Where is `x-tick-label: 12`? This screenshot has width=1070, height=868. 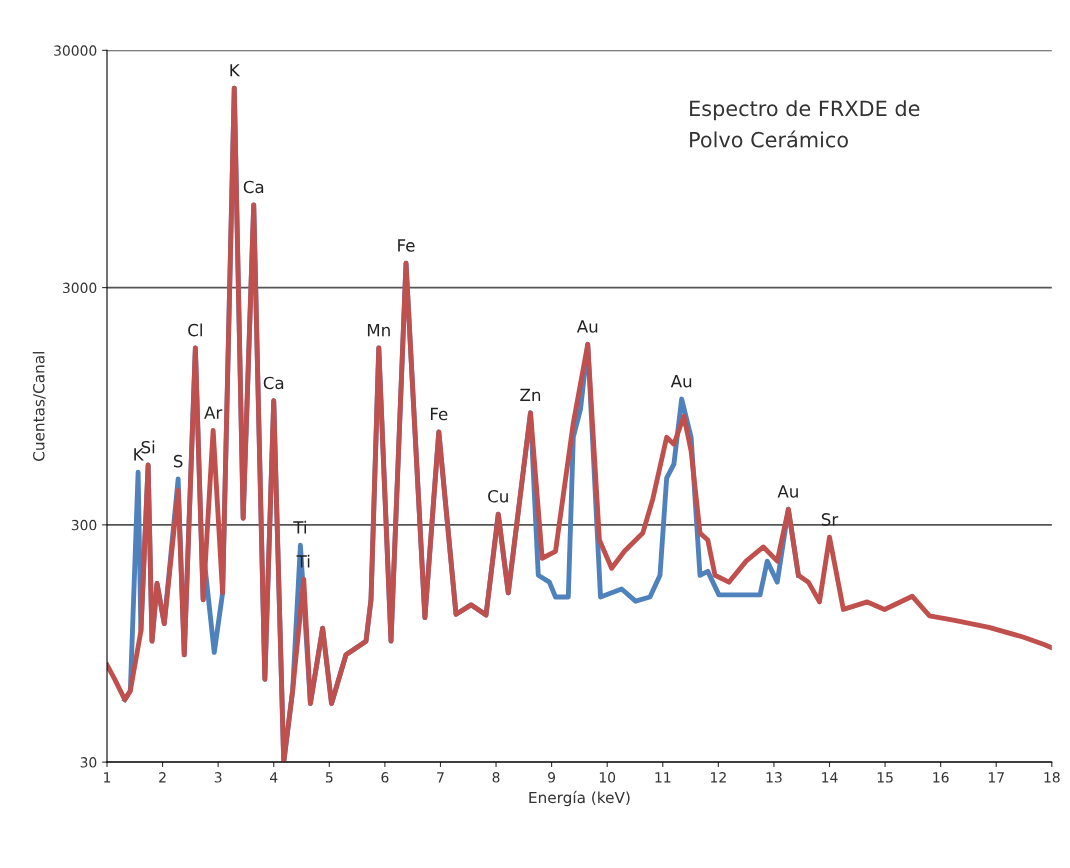 x-tick-label: 12 is located at coordinates (718, 777).